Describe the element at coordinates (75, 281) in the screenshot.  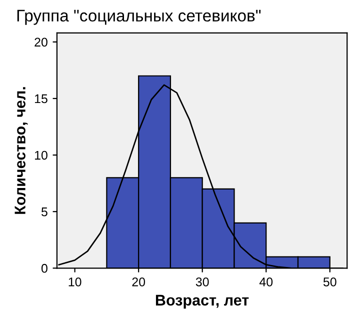
I see `x-tick-label: 10` at that location.